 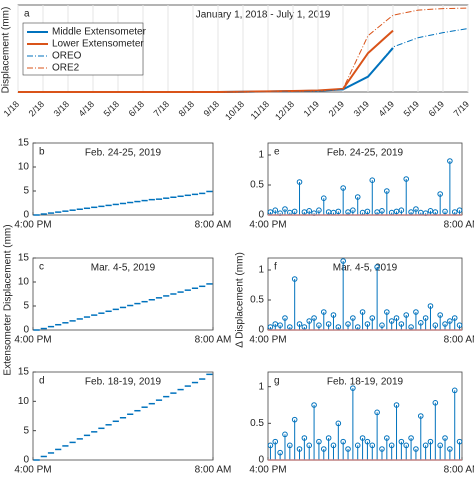 I want to click on panel-label: a, so click(x=27, y=14).